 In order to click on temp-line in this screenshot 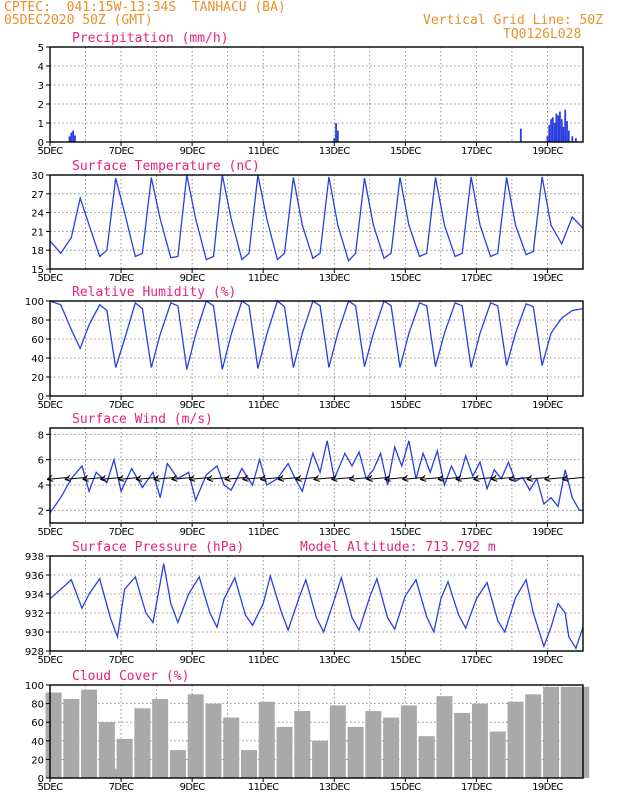, I will do `click(316, 218)`.